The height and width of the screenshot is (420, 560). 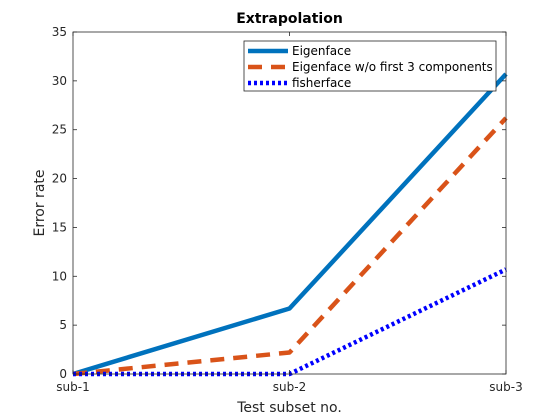 What do you see at coordinates (63, 374) in the screenshot?
I see `y-tick-label: 0` at bounding box center [63, 374].